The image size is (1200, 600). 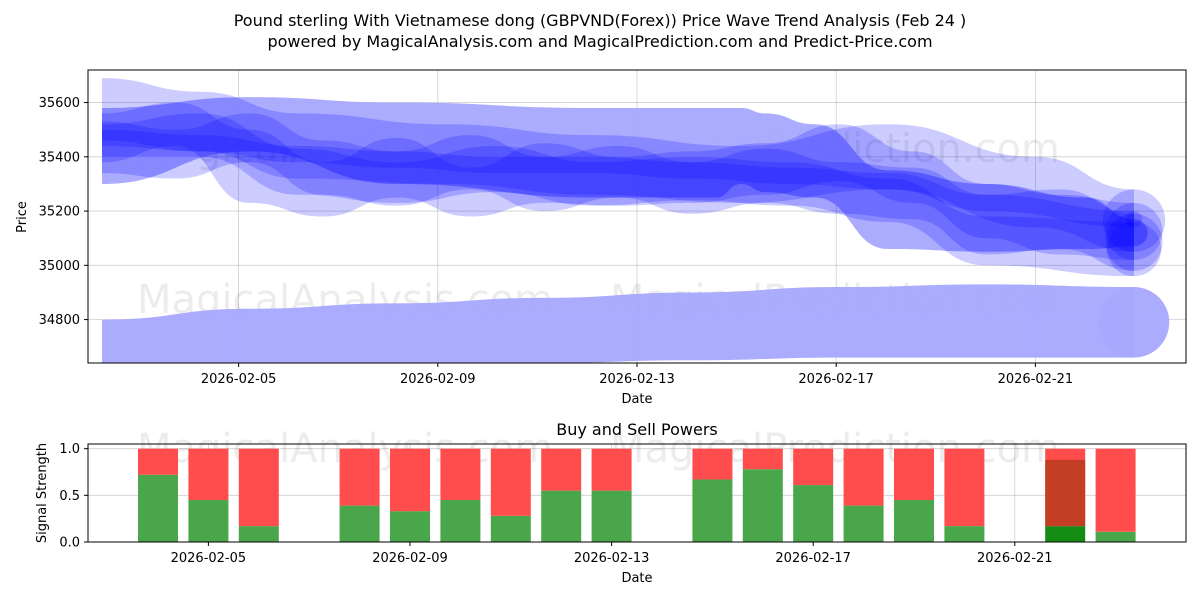 What do you see at coordinates (1015, 558) in the screenshot?
I see `bar-x-tick-label: 2026-02-21` at bounding box center [1015, 558].